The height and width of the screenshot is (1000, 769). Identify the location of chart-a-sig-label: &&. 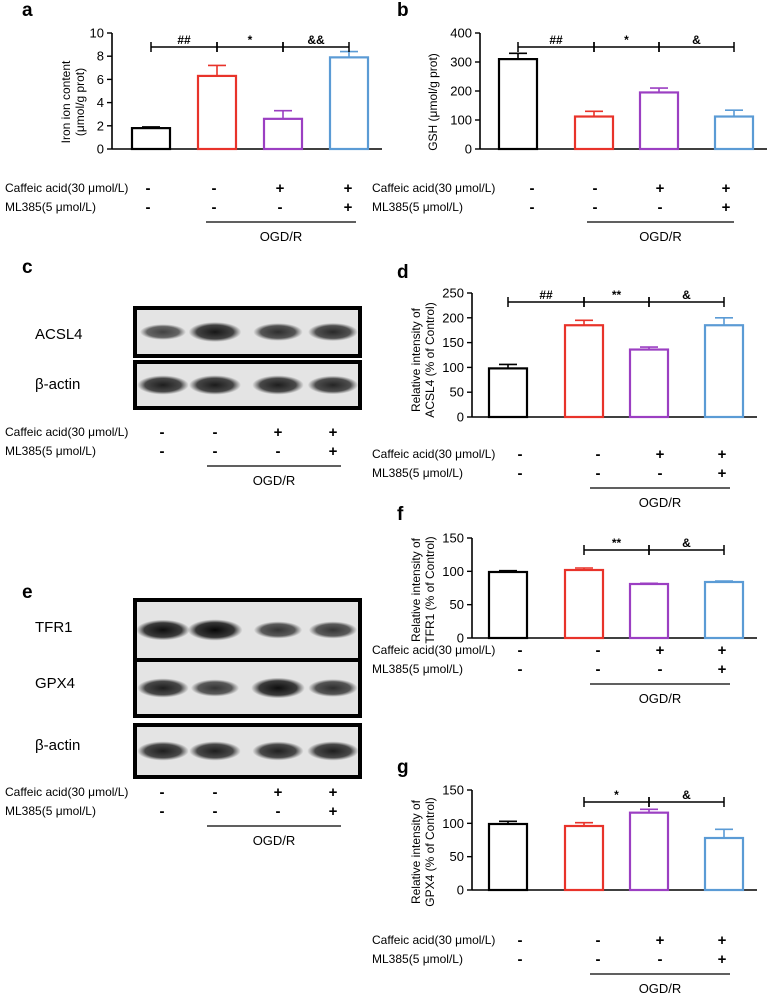
(316, 40).